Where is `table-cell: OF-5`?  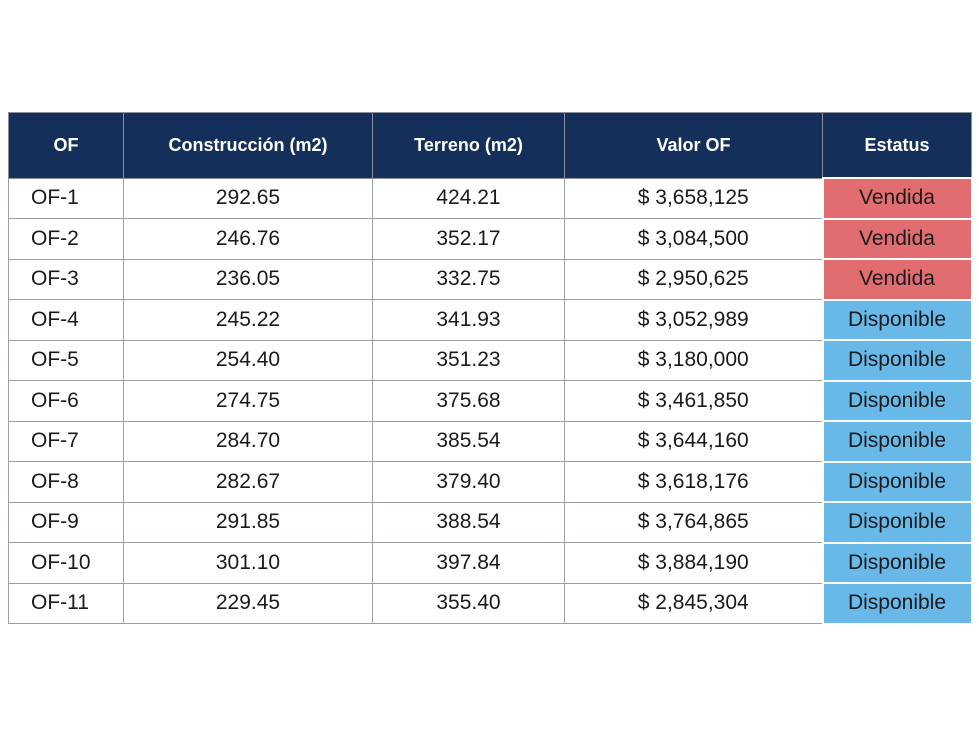 table-cell: OF-5 is located at coordinates (66, 360).